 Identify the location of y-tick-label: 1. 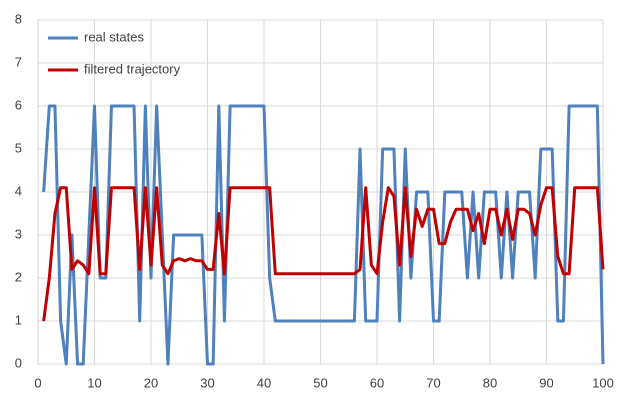
(18, 319).